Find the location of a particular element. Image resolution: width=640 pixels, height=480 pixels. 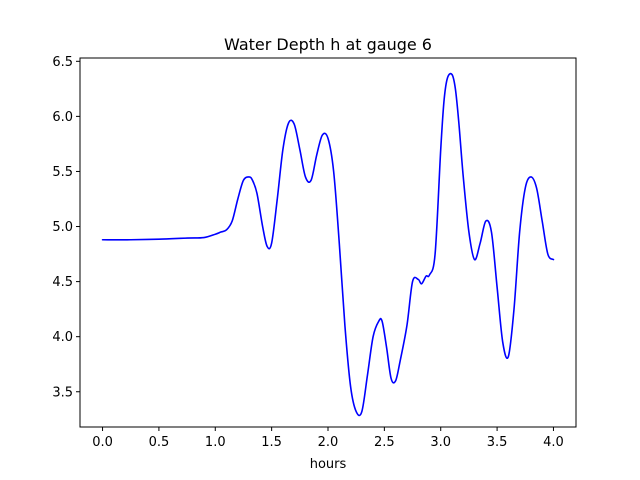

x-tick-label: 1.5 is located at coordinates (271, 442).